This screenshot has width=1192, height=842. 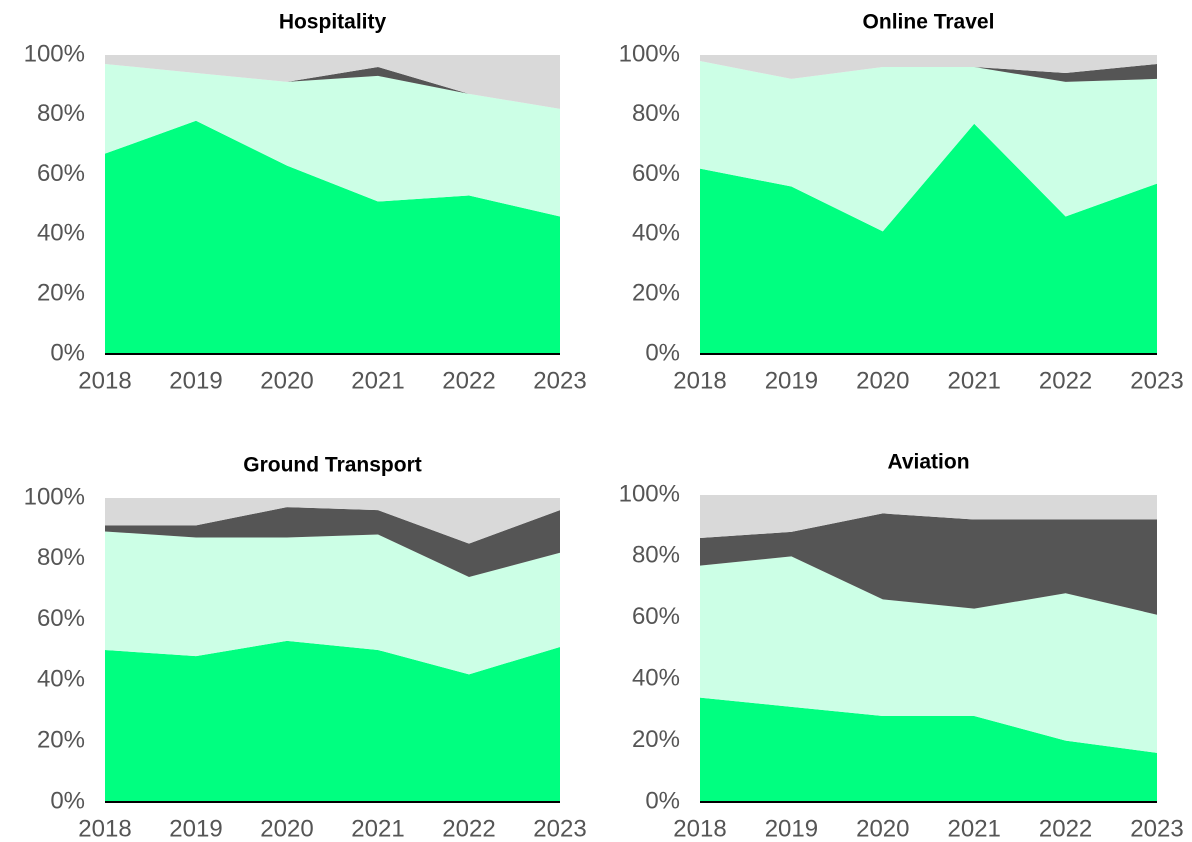 What do you see at coordinates (332, 465) in the screenshot?
I see `chart-title: Ground Transport` at bounding box center [332, 465].